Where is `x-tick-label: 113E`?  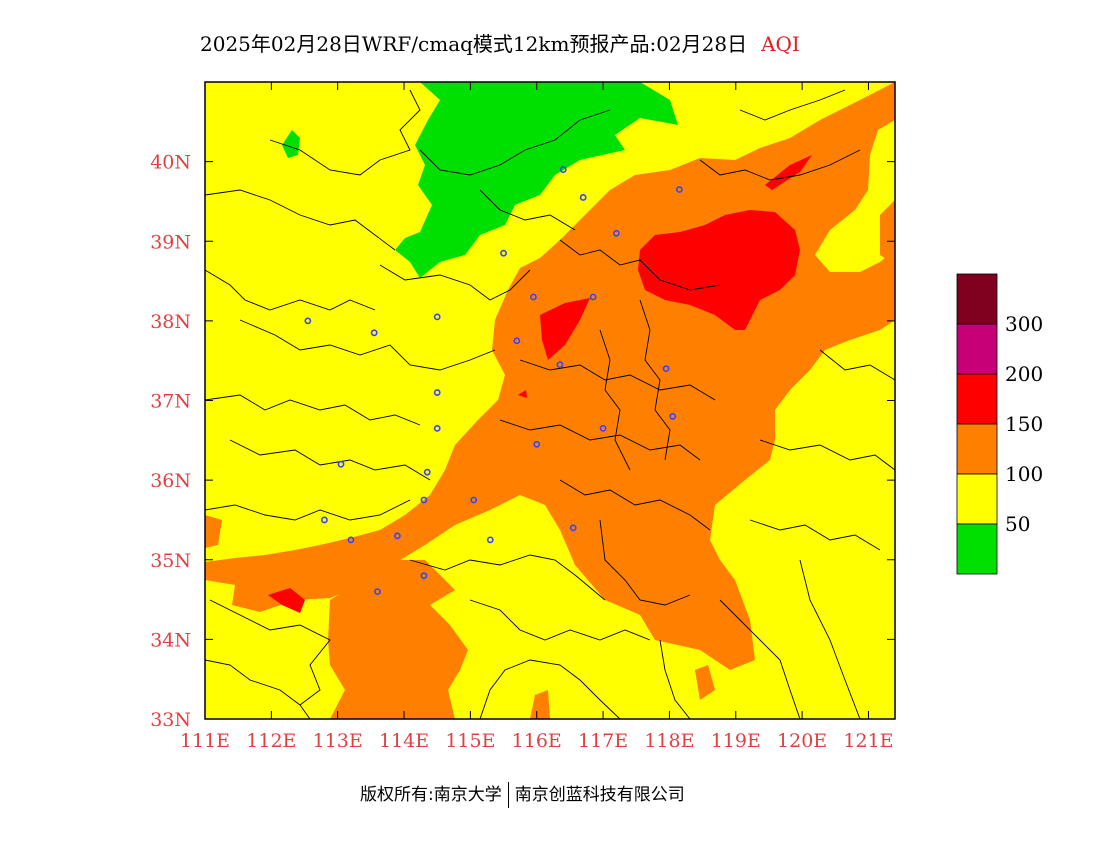
x-tick-label: 113E is located at coordinates (338, 741).